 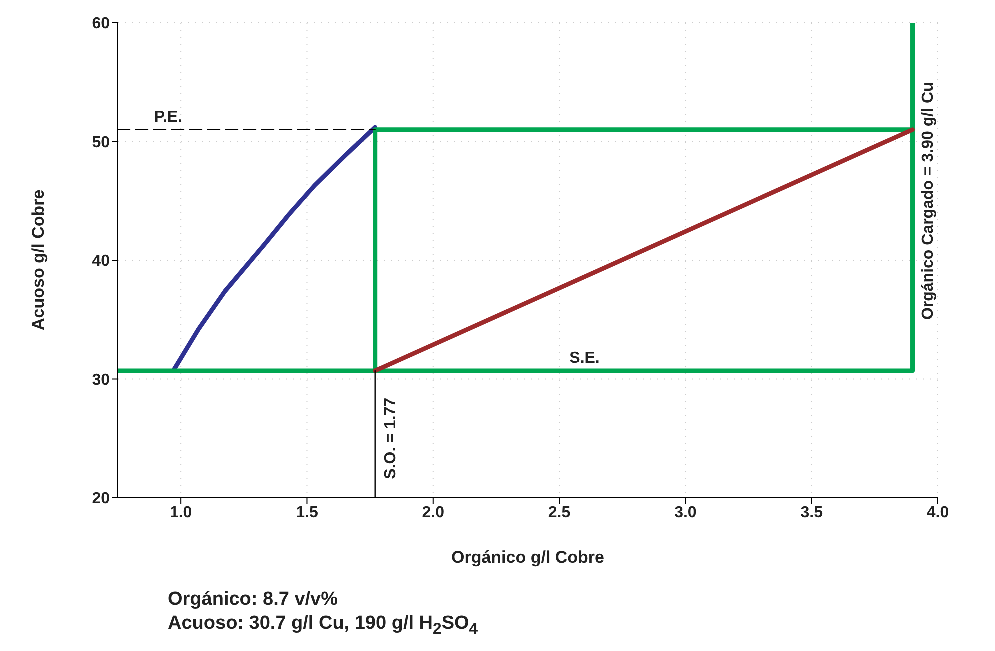 What do you see at coordinates (685, 513) in the screenshot?
I see `x-tick-label: 3.0` at bounding box center [685, 513].